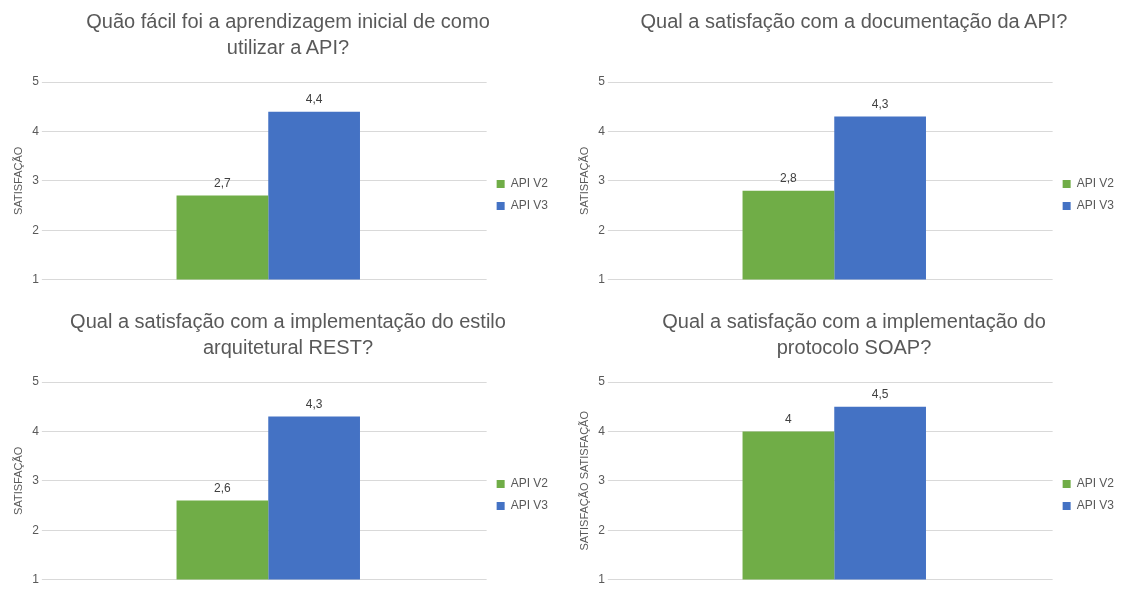 This screenshot has height=612, width=1142. I want to click on chart-title: Qual a satisfação com a implementação do protocolo SOAP?, so click(854, 334).